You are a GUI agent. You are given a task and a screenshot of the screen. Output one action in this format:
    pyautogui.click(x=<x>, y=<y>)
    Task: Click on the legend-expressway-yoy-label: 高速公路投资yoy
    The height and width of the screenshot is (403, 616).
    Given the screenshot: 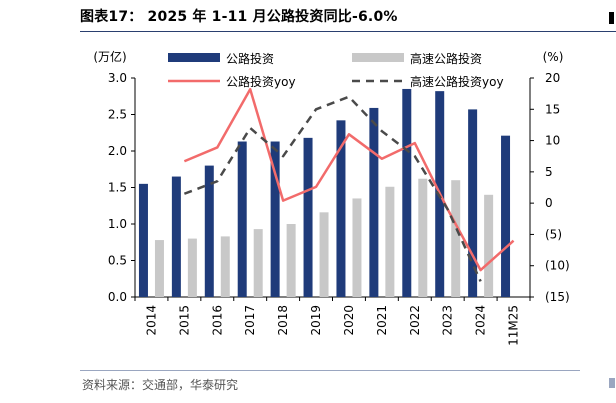 What is the action you would take?
    pyautogui.click(x=457, y=81)
    